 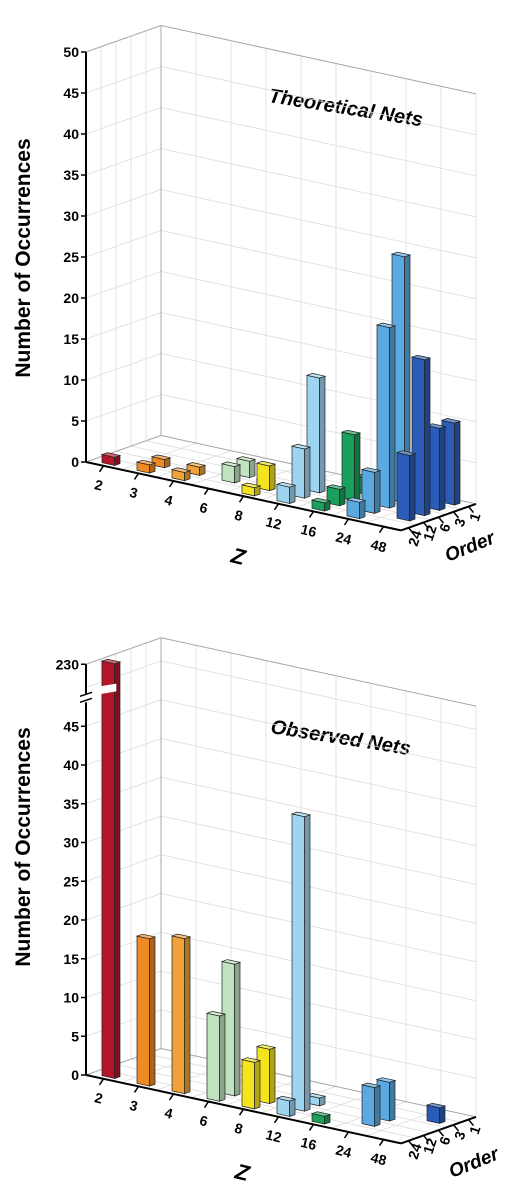 I want to click on z-tick-label: 12, so click(x=273, y=522).